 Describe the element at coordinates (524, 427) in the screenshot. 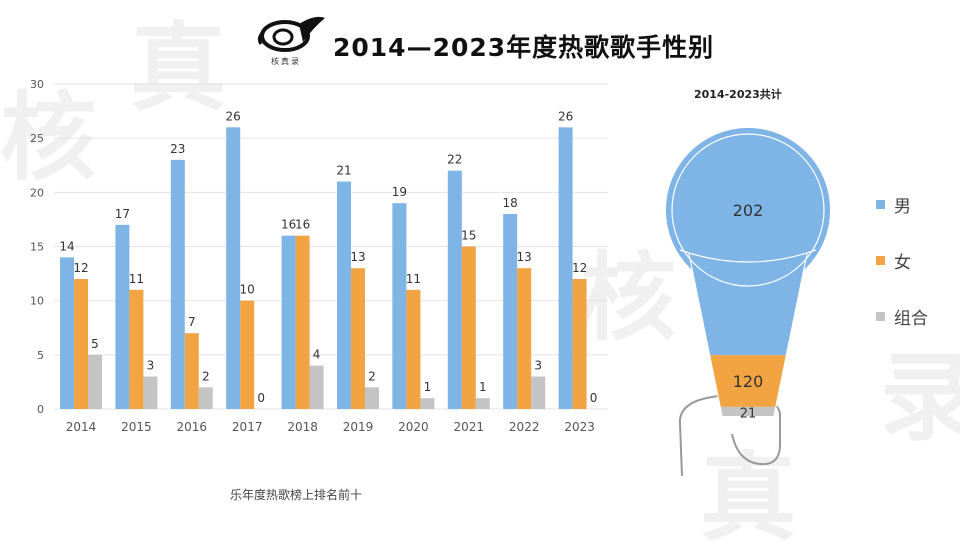

I see `x-tick-label: 2022` at that location.